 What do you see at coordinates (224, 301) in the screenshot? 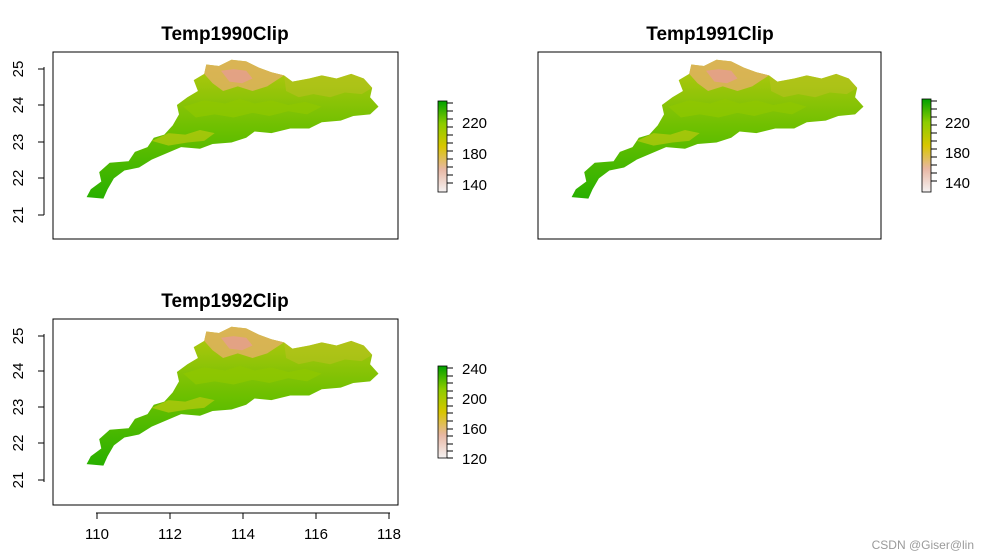
I see `panel-title: Temp1992Clip` at bounding box center [224, 301].